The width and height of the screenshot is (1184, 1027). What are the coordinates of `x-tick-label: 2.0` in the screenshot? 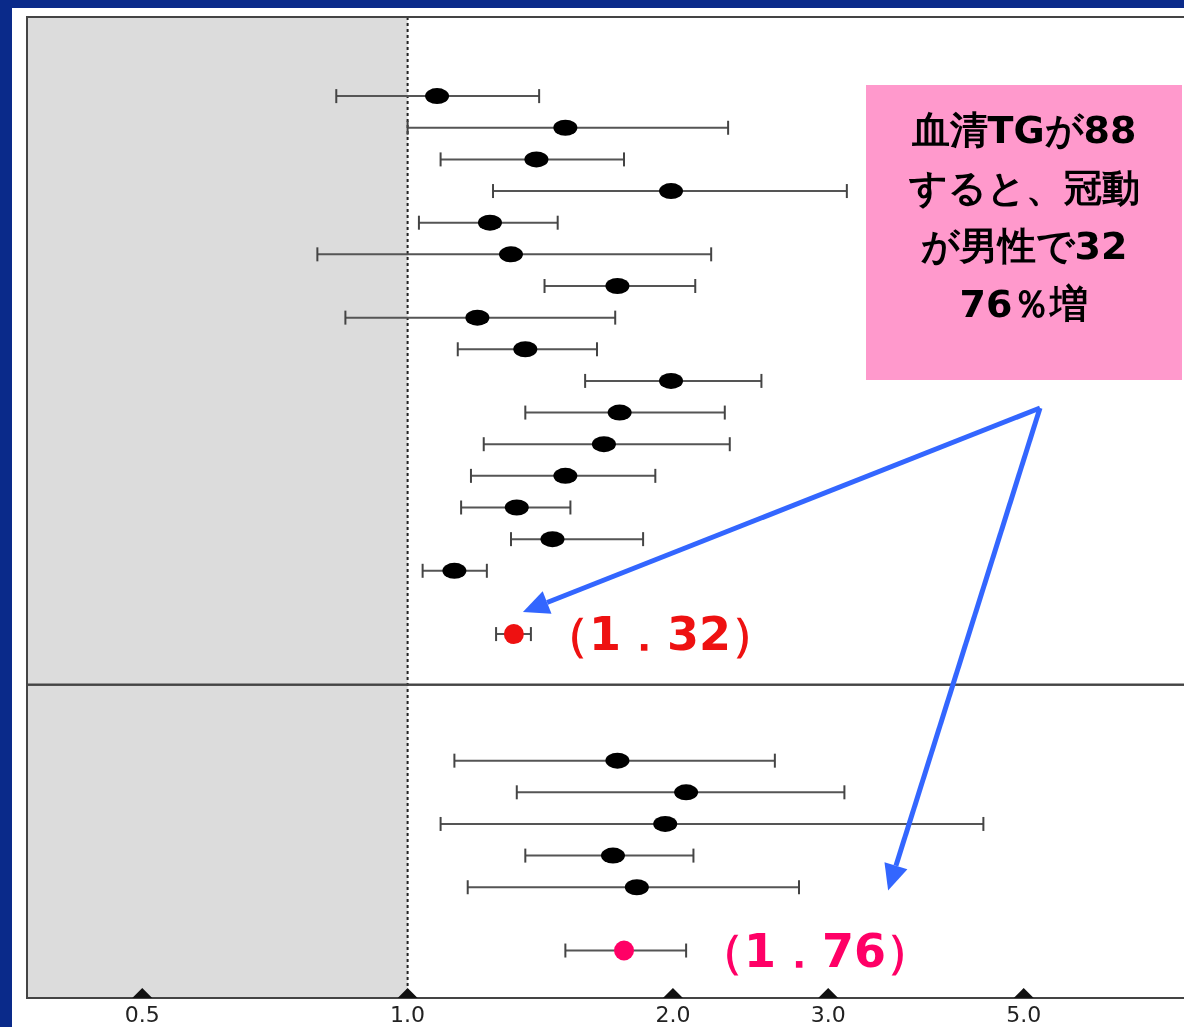 It's located at (673, 1014).